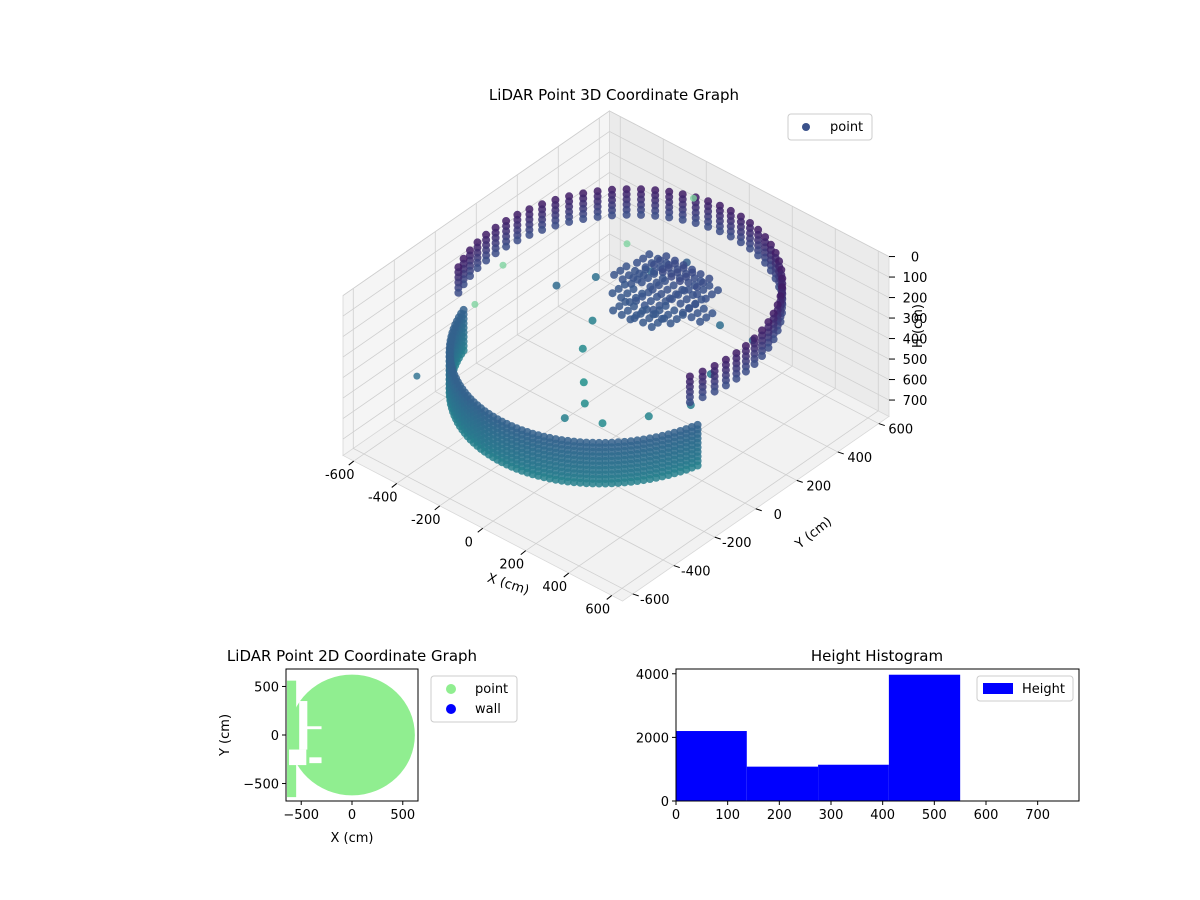 This screenshot has height=900, width=1200. What do you see at coordinates (915, 401) in the screenshot?
I see `chart-3d-z-tick-label: 700` at bounding box center [915, 401].